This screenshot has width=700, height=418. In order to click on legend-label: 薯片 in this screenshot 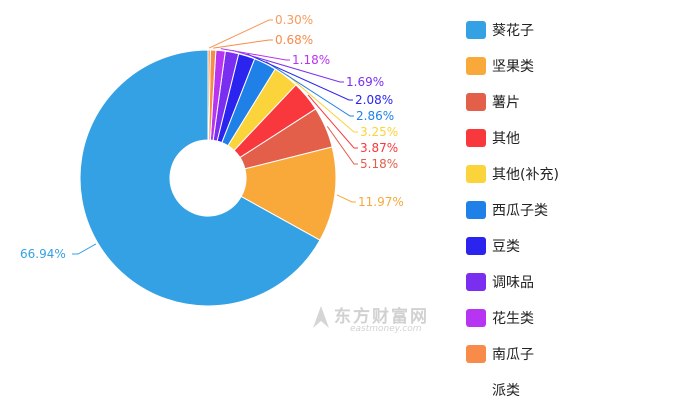, I will do `click(506, 103)`.